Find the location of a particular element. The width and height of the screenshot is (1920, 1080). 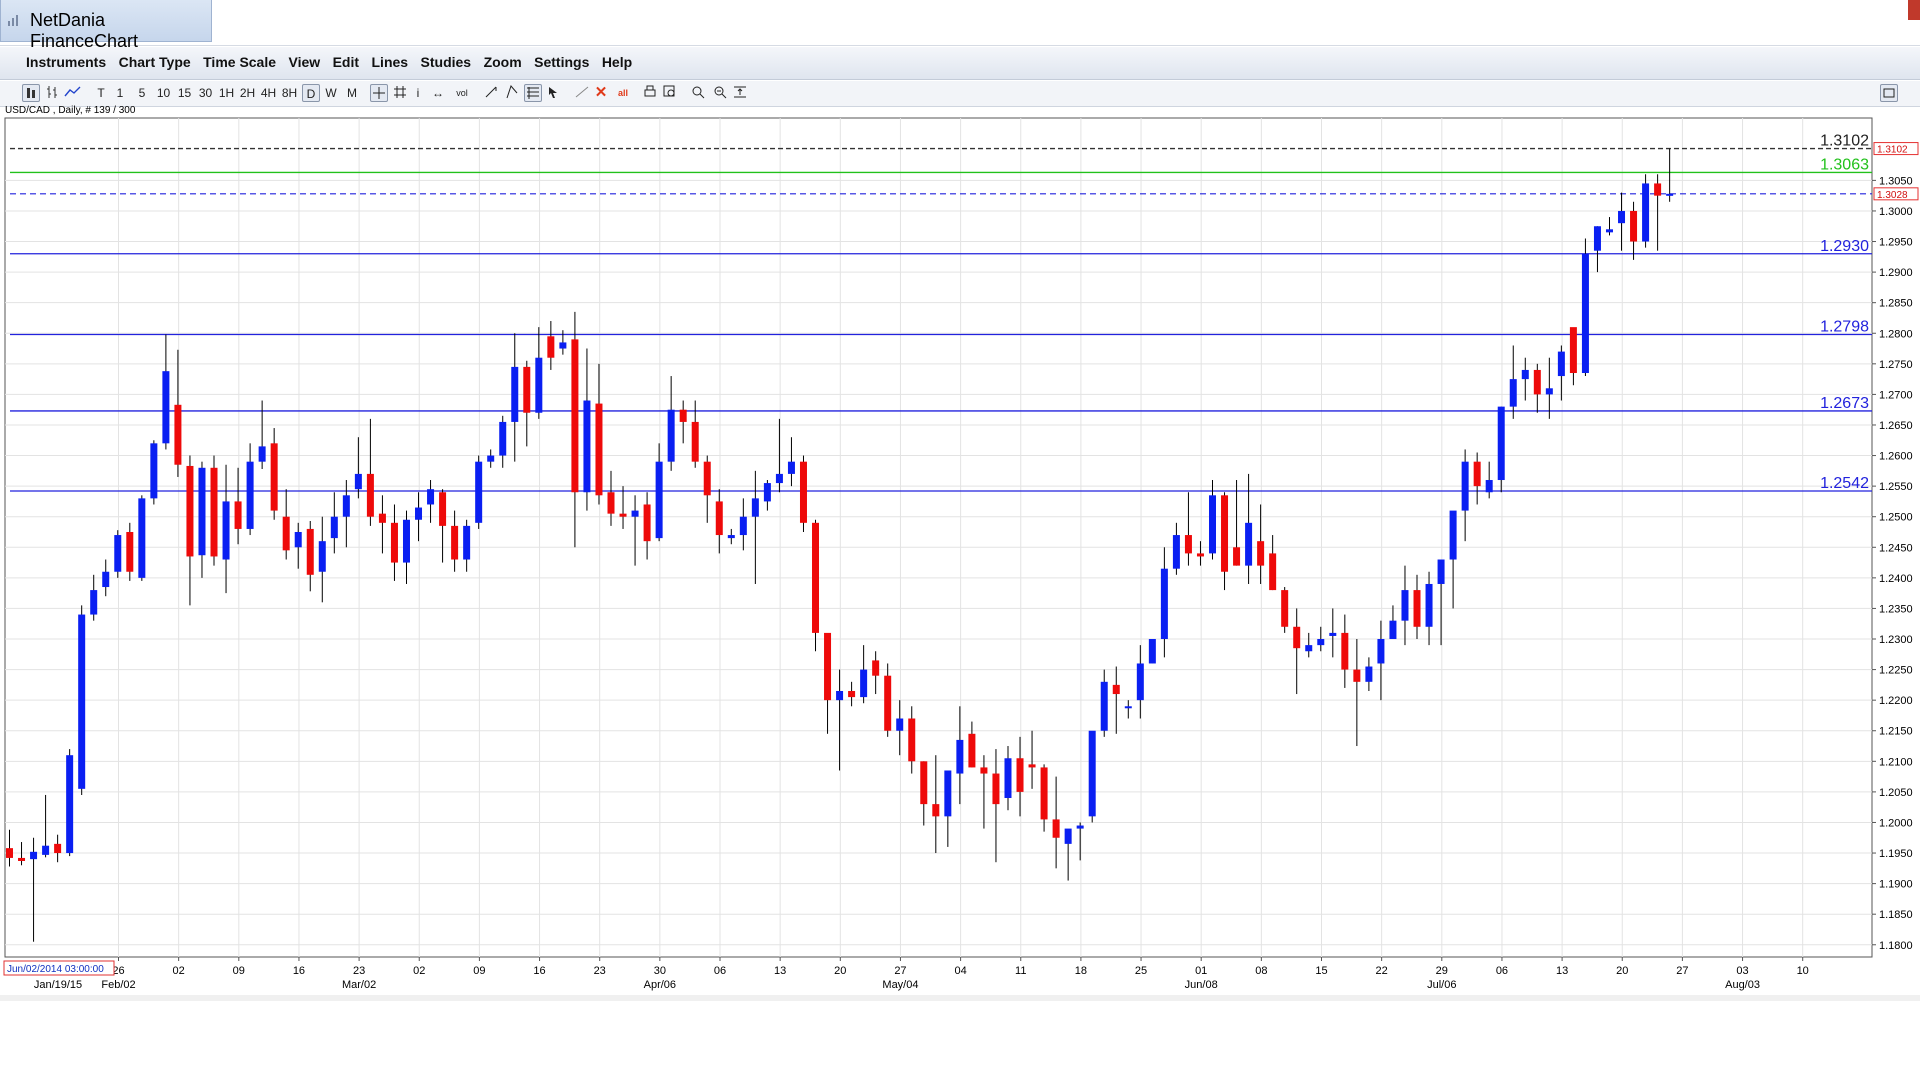

tf-1: 1 is located at coordinates (120, 93).